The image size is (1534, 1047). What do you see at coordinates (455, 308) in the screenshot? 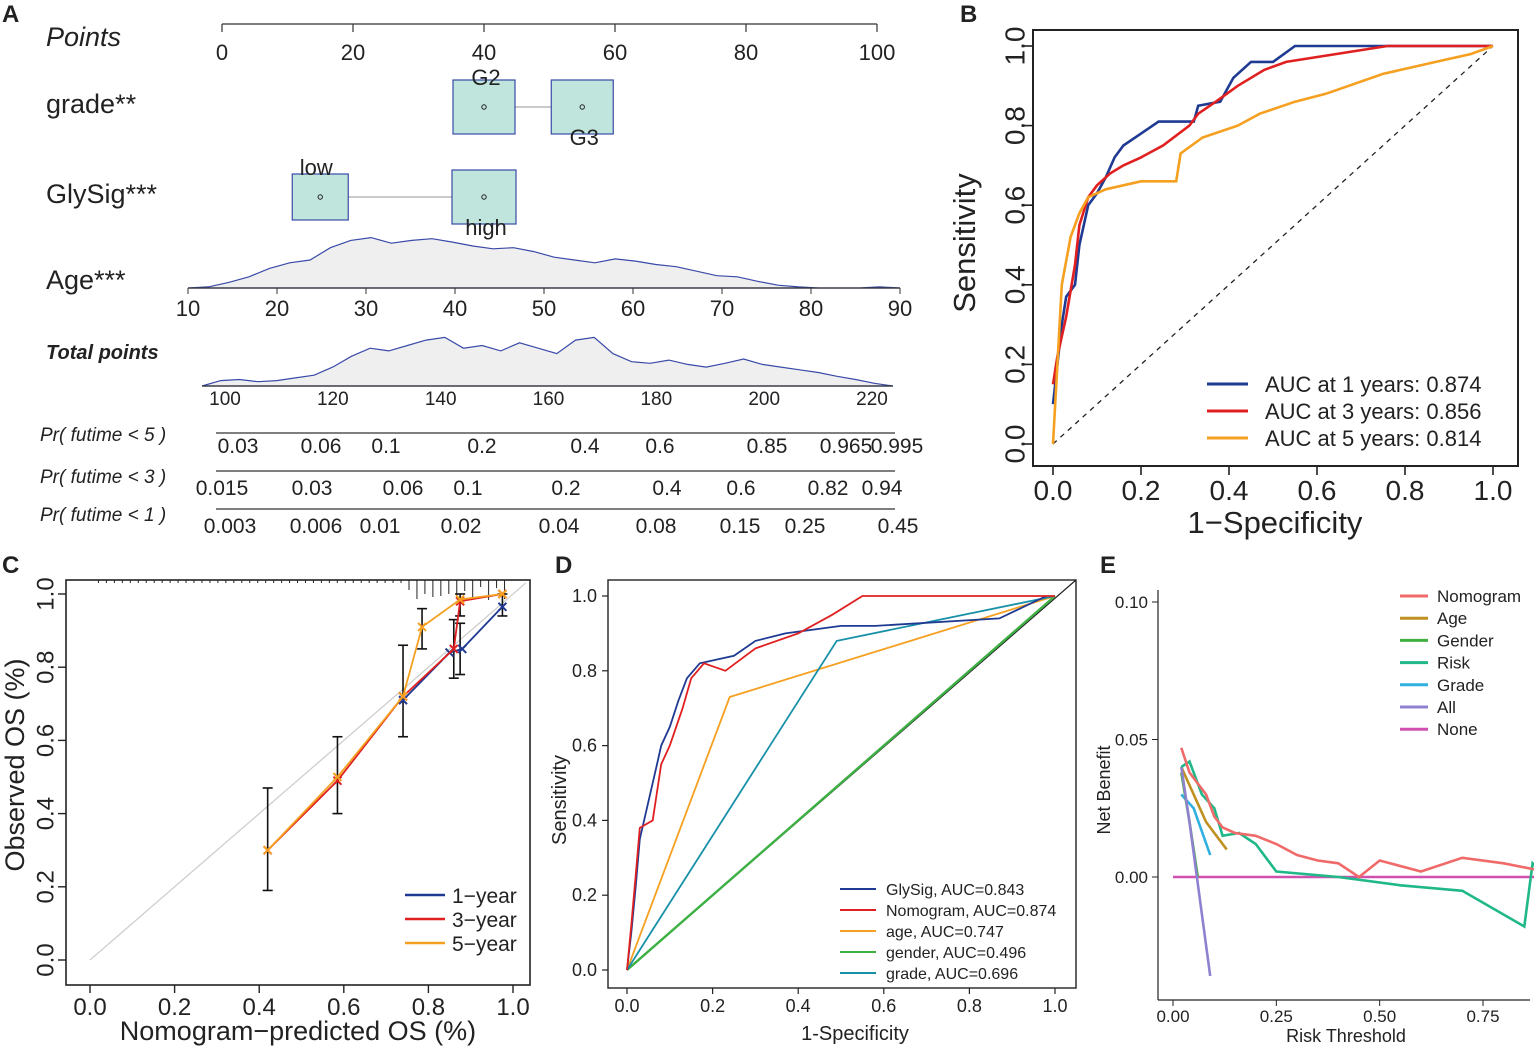
I see `age-tick-label: 40` at bounding box center [455, 308].